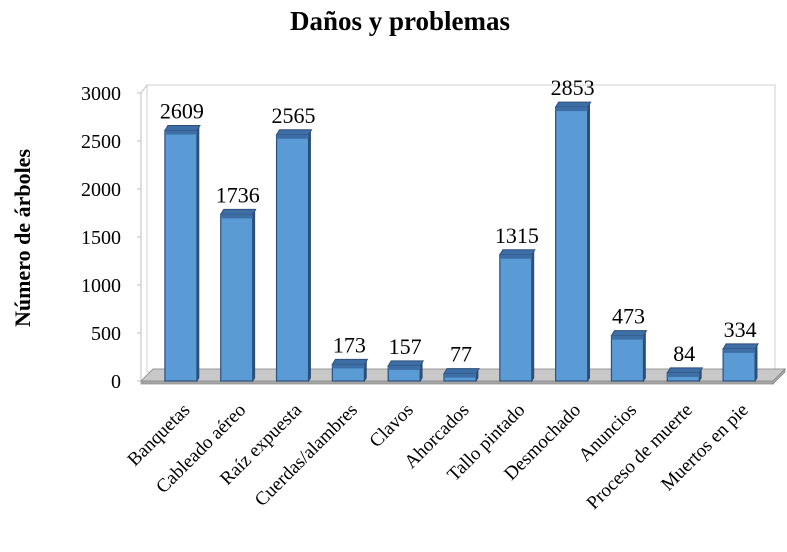  Describe the element at coordinates (101, 142) in the screenshot. I see `y-tick-label: 2500` at that location.